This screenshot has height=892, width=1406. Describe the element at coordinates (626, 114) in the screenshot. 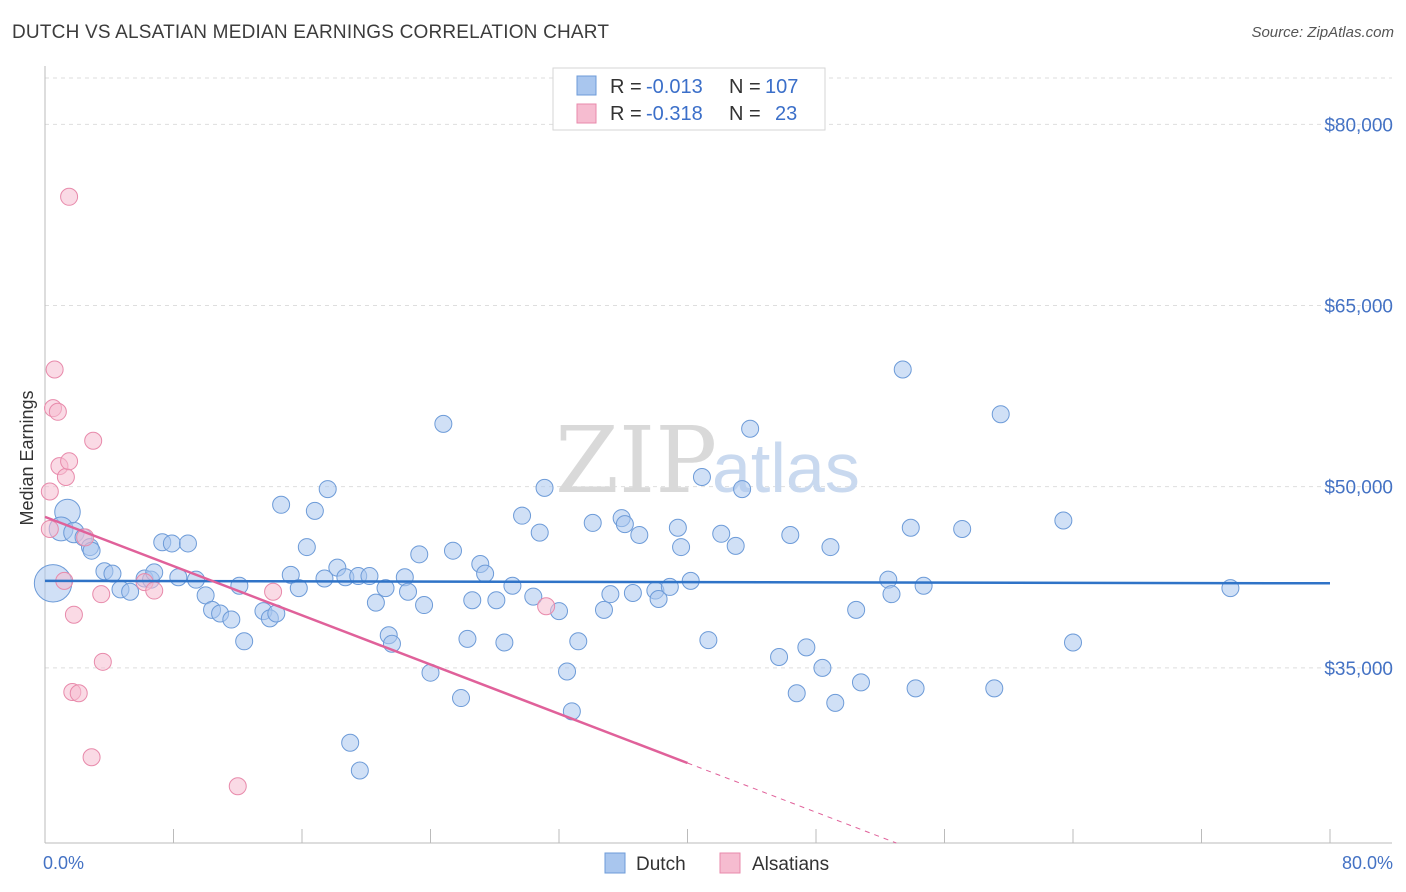

I see `legend-r-label-2: R =` at that location.